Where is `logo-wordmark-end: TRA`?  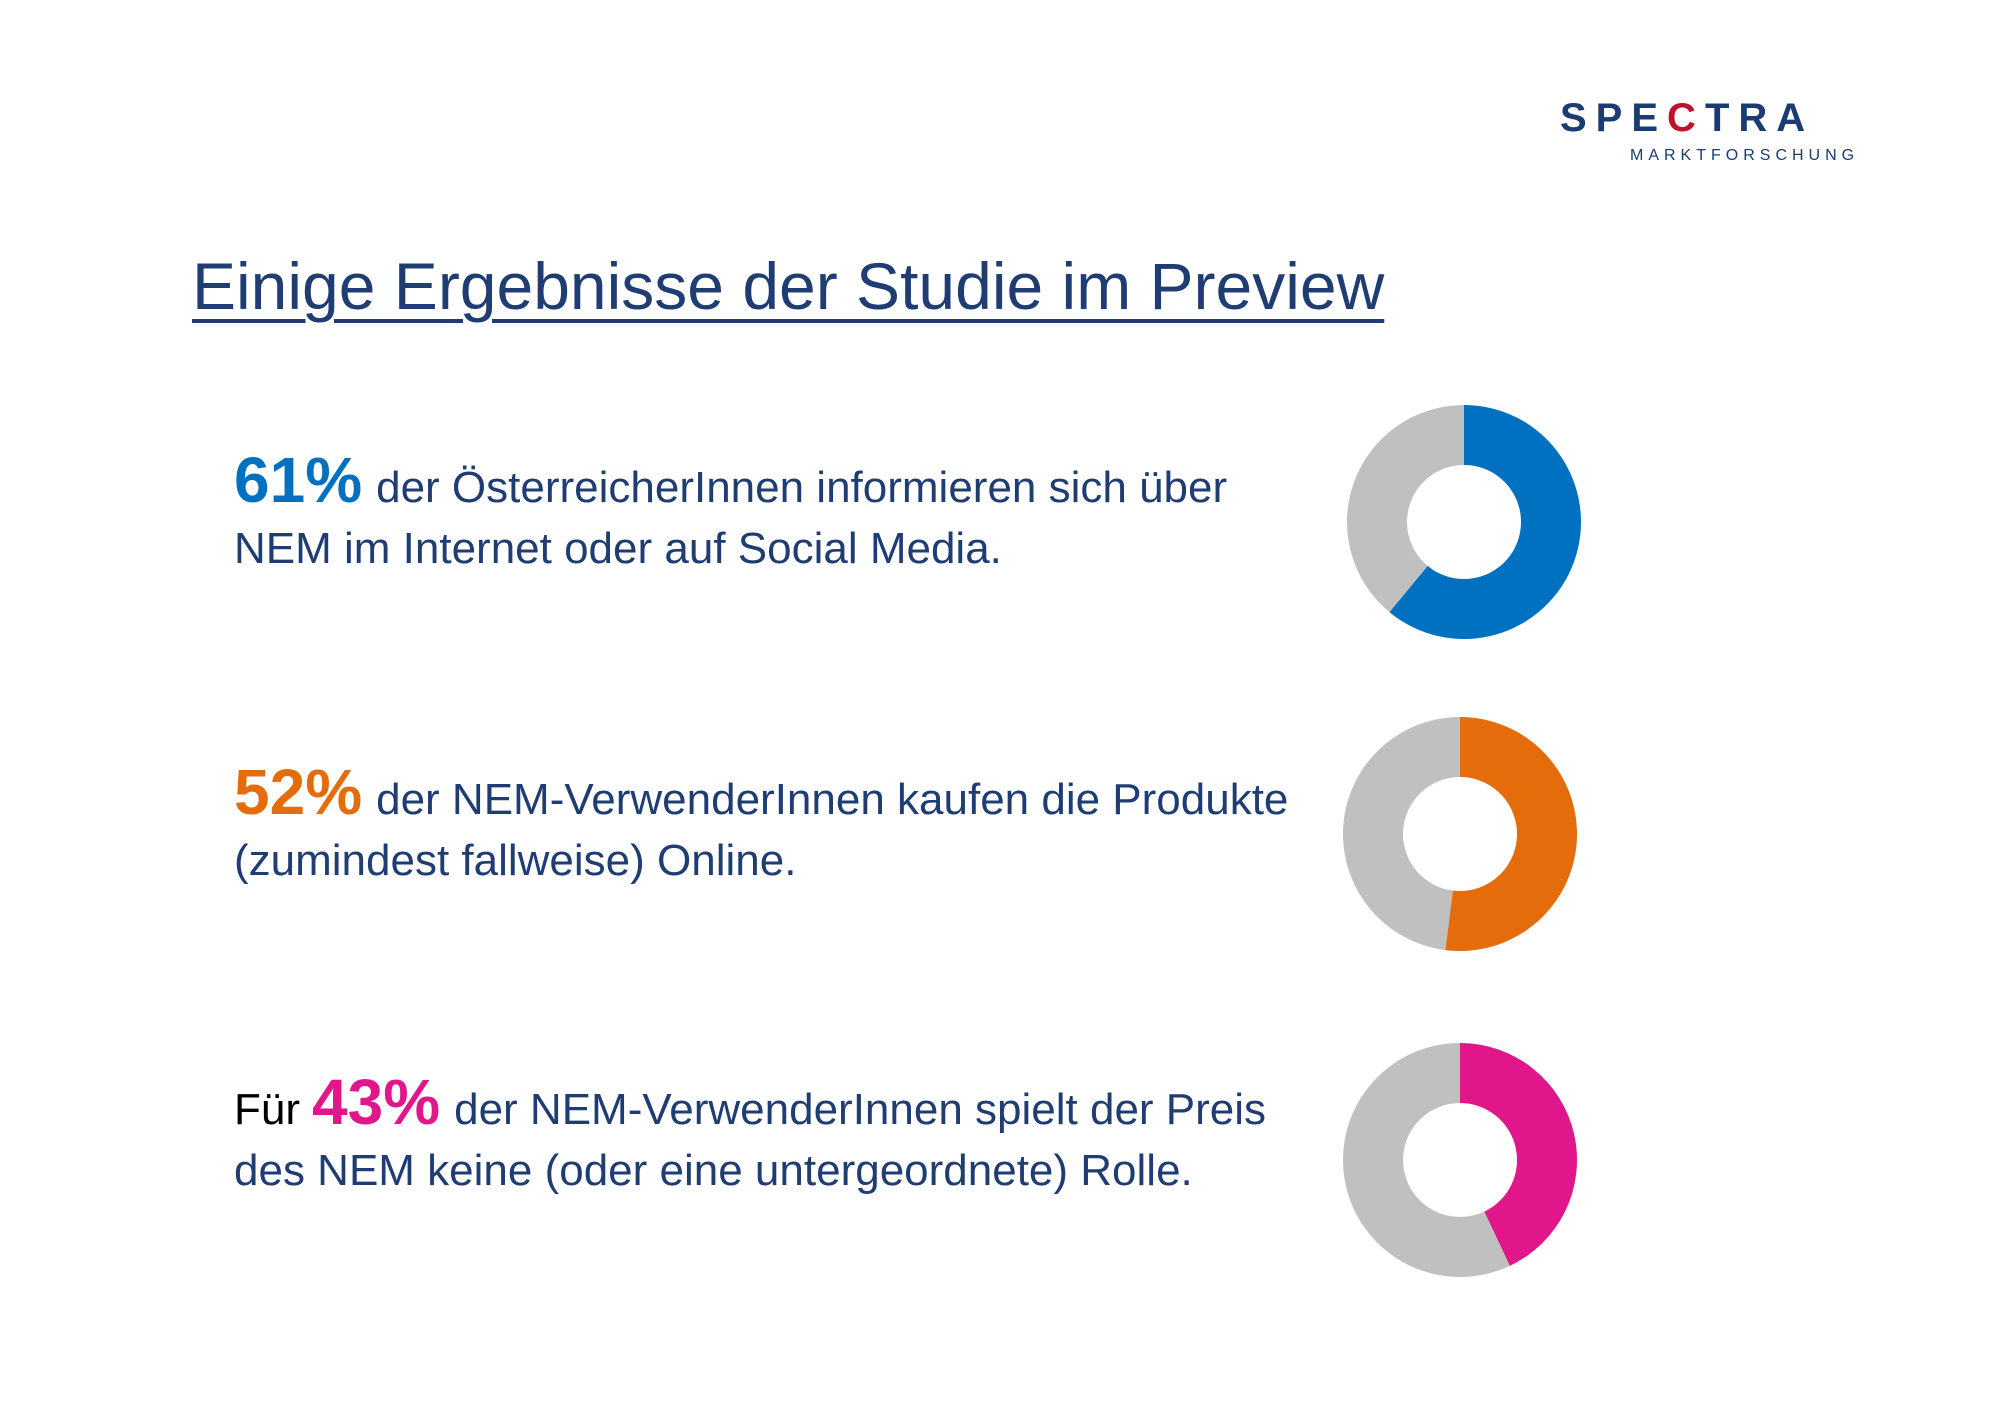
logo-wordmark-end: TRA is located at coordinates (1759, 118).